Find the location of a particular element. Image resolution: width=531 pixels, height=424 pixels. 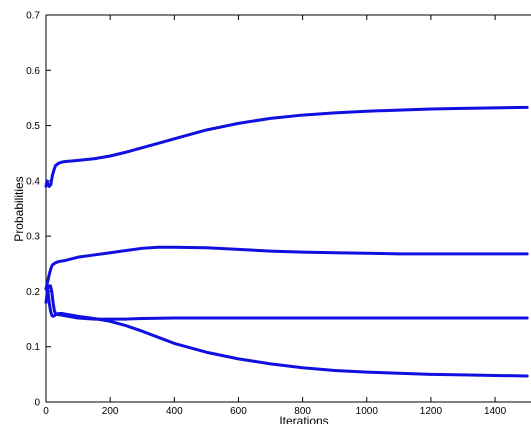

y-tick-label: 0.3 is located at coordinates (33, 237).